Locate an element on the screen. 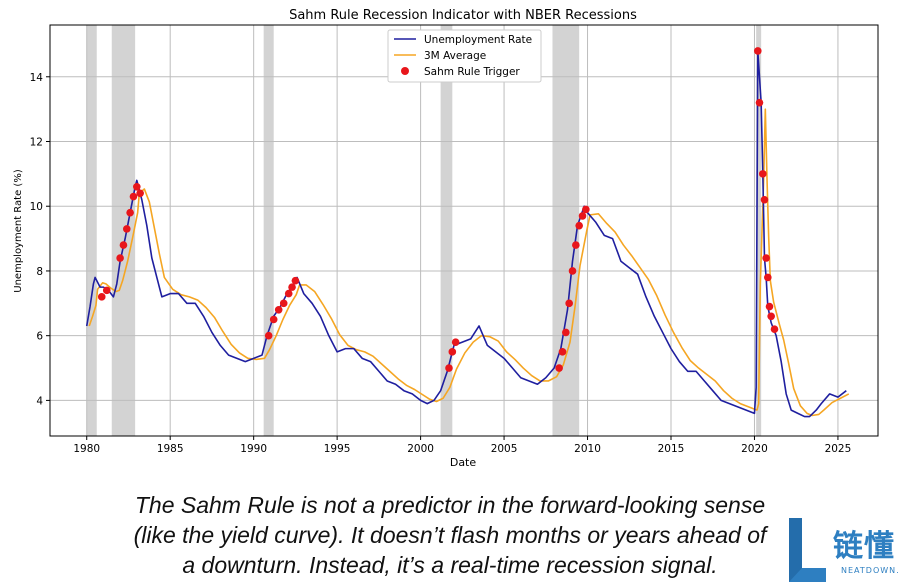  y-tick-label: 6 is located at coordinates (39, 337).